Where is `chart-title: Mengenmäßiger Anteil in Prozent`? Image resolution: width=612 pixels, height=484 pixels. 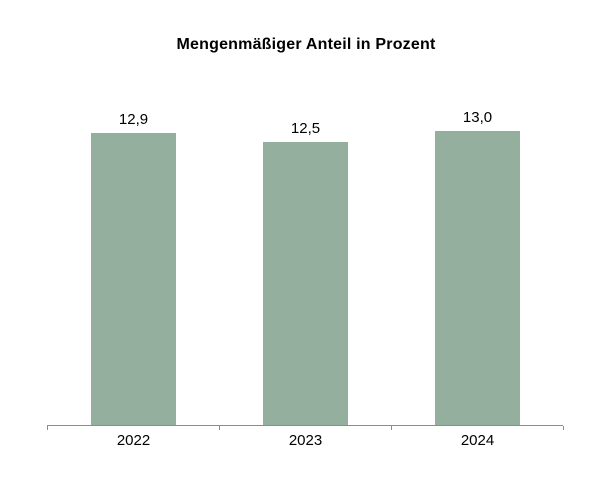 chart-title: Mengenmäßiger Anteil in Prozent is located at coordinates (306, 44).